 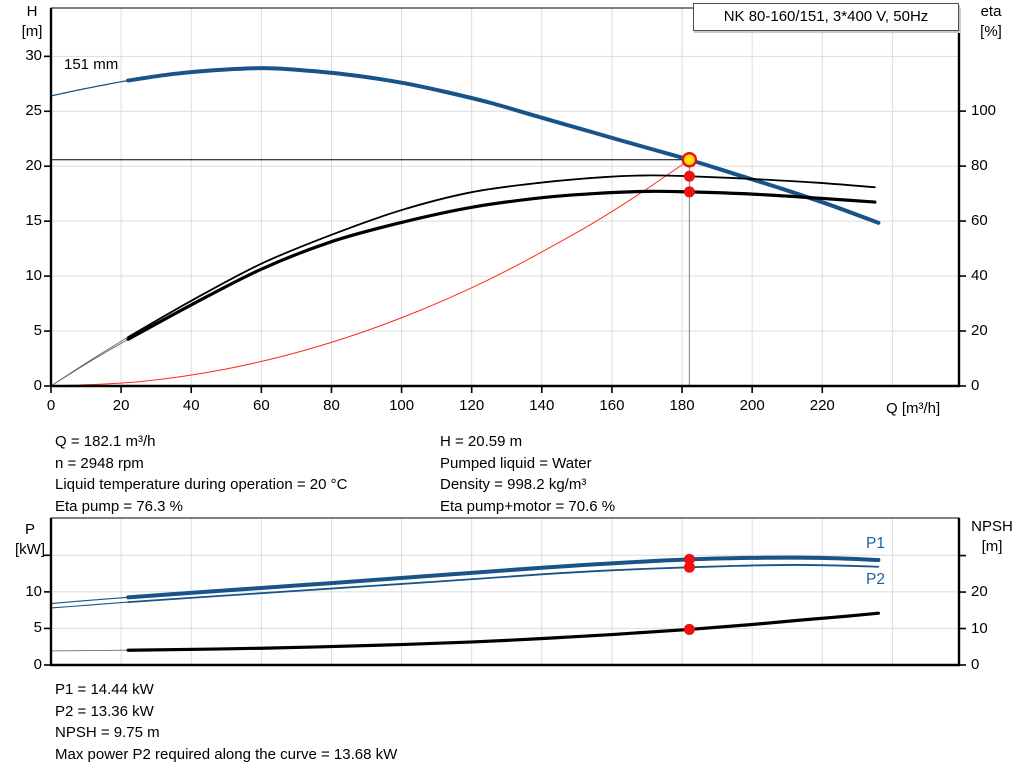 What do you see at coordinates (979, 331) in the screenshot?
I see `eta-axis-tick: 20` at bounding box center [979, 331].